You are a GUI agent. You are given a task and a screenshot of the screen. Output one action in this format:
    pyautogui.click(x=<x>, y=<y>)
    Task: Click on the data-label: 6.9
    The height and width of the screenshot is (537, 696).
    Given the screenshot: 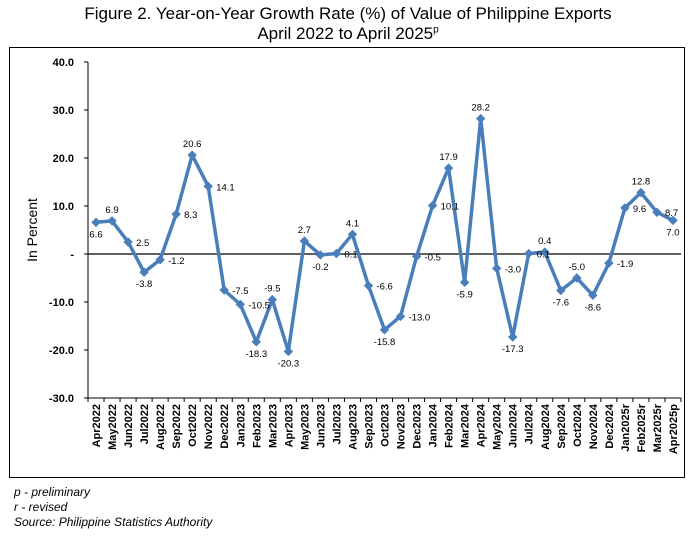 What is the action you would take?
    pyautogui.click(x=111, y=210)
    